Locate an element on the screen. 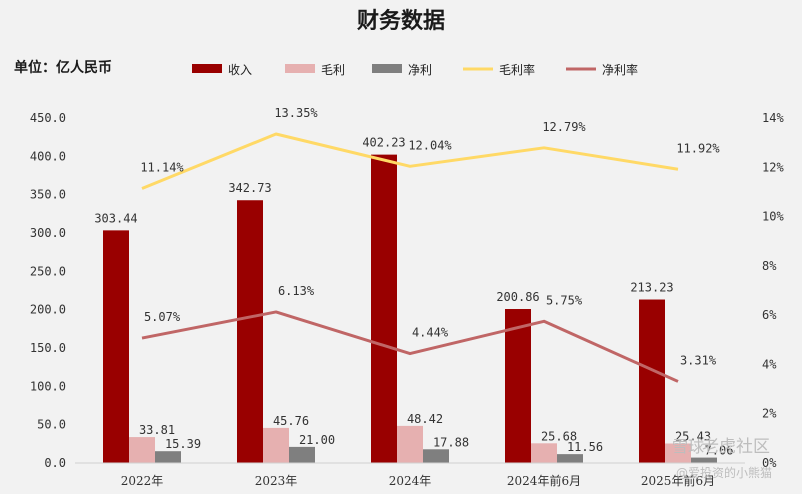  line-data-label: 5.75% is located at coordinates (564, 300).